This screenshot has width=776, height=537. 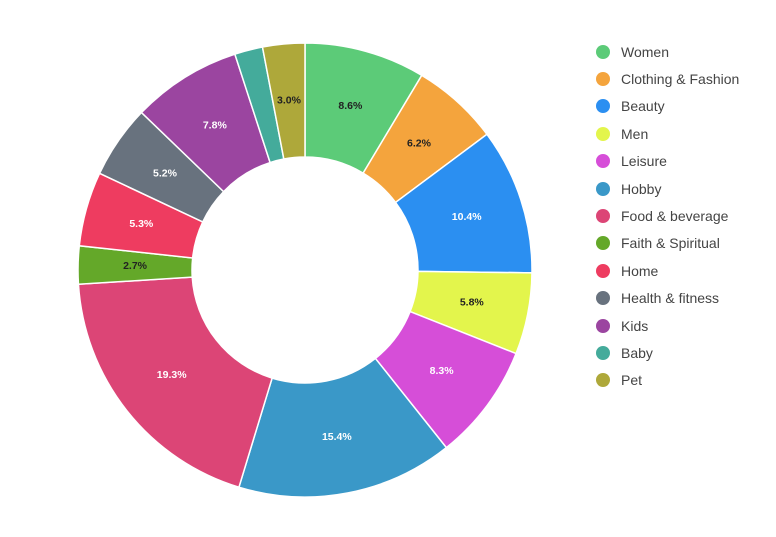 I want to click on legend-item: Kids, so click(x=667, y=325).